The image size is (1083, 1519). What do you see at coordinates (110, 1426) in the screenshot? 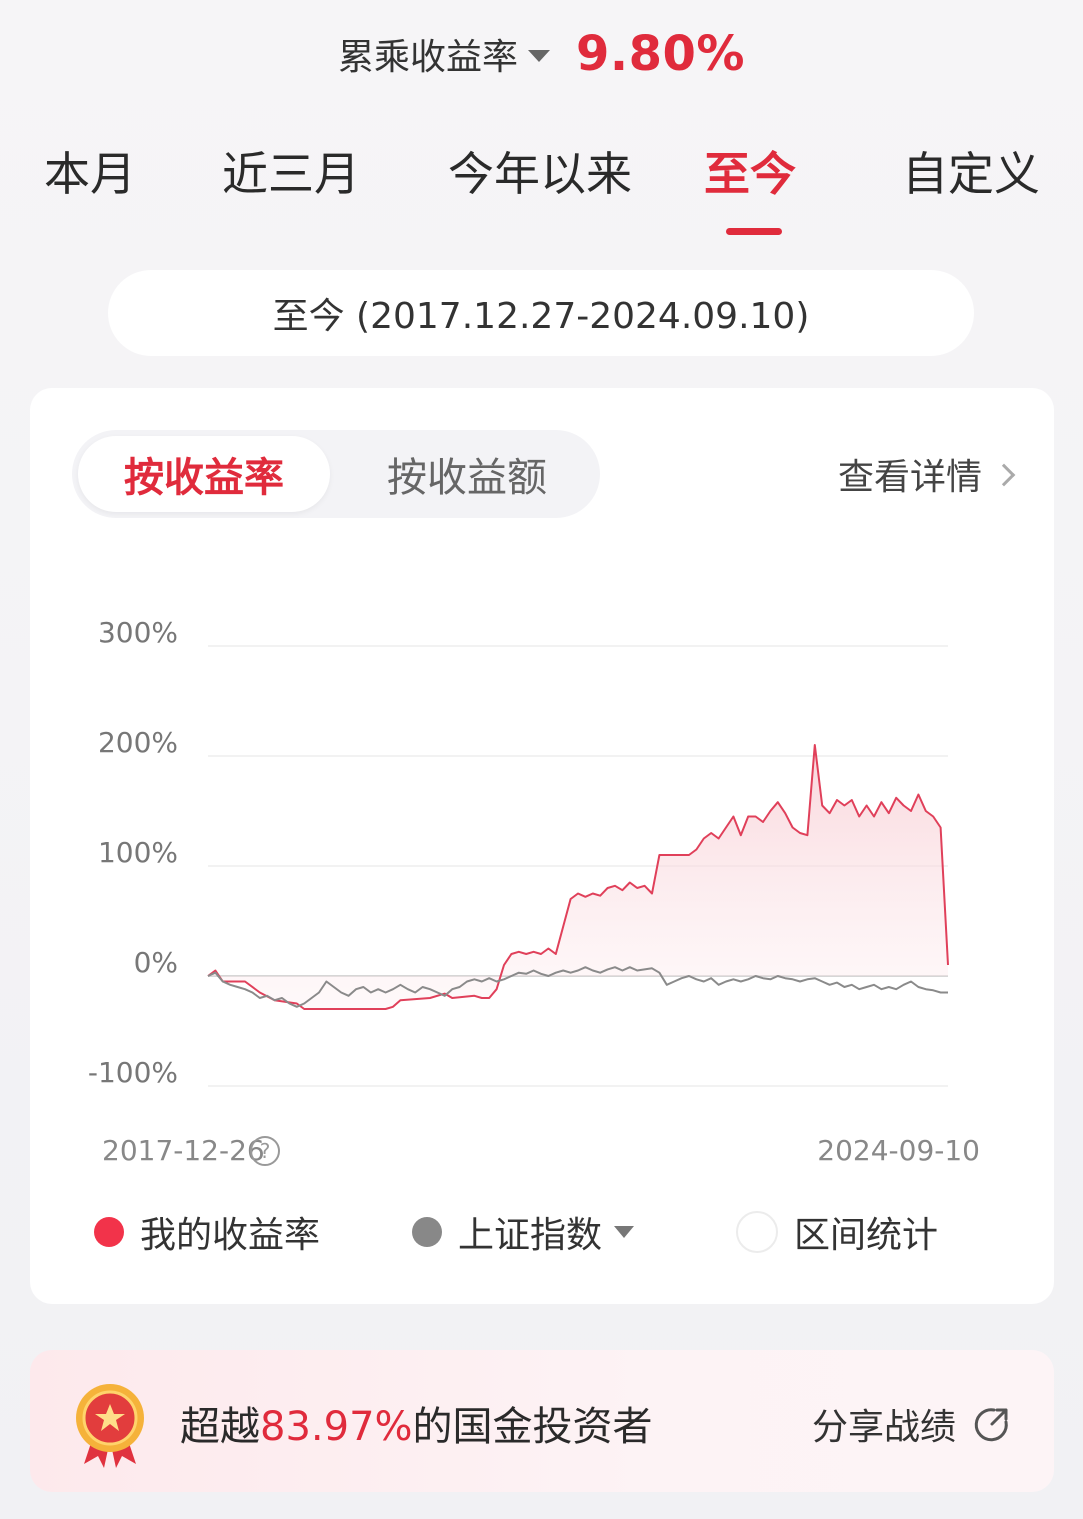
I see `medal-icon` at bounding box center [110, 1426].